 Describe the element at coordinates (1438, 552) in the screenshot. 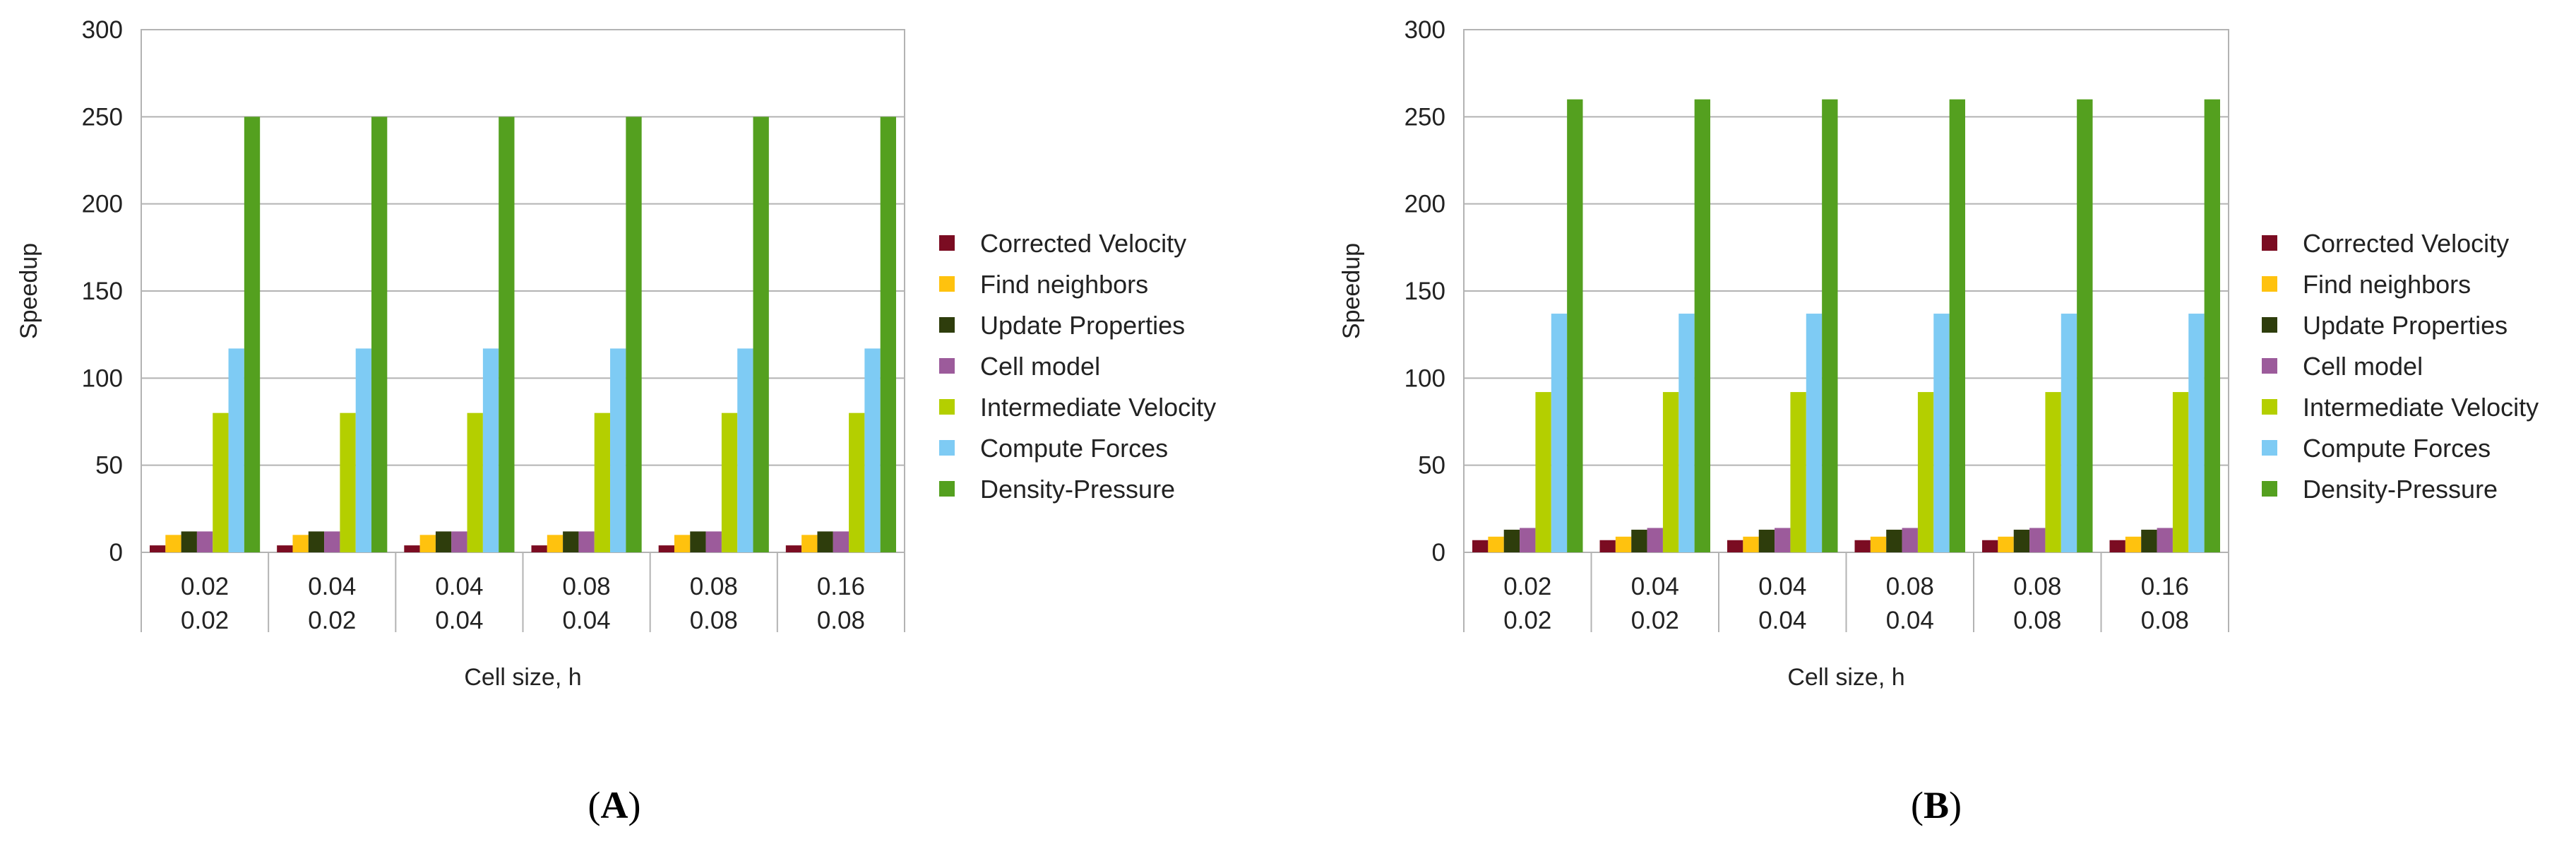

I see `y-tick-label: 0` at that location.